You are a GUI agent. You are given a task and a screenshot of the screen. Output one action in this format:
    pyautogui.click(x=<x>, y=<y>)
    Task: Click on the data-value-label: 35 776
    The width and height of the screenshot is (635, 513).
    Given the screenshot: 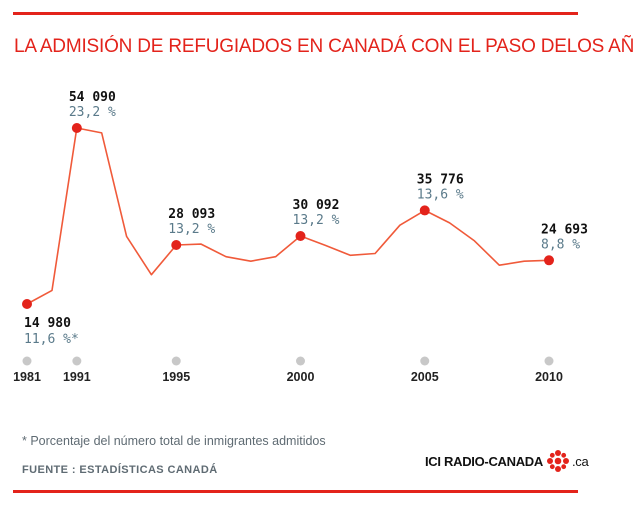 What is the action you would take?
    pyautogui.click(x=440, y=179)
    